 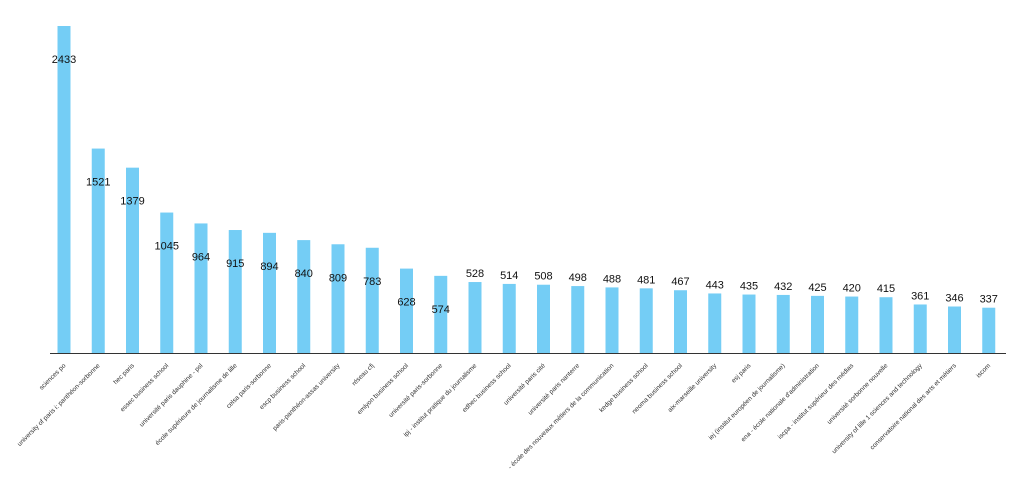 What do you see at coordinates (749, 287) in the screenshot?
I see `data-label-21: 435` at bounding box center [749, 287].